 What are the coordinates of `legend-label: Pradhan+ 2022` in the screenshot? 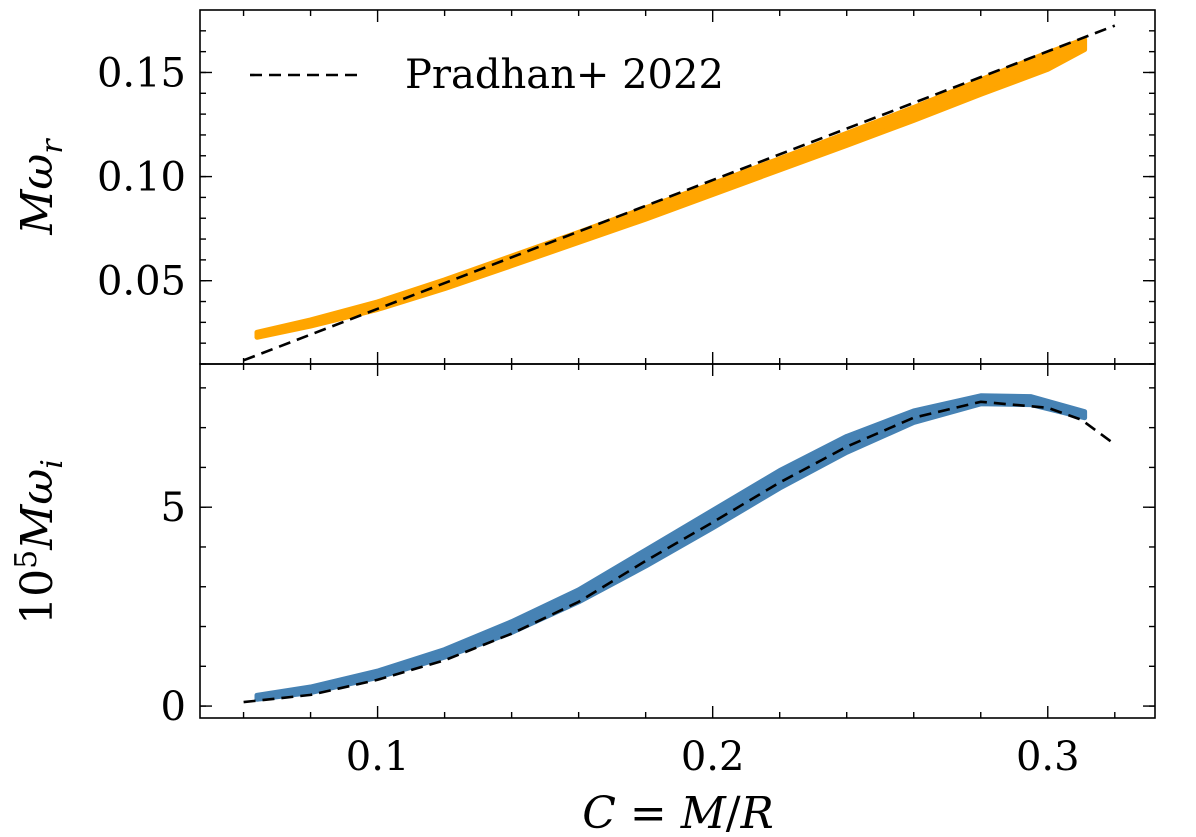 It's located at (564, 75).